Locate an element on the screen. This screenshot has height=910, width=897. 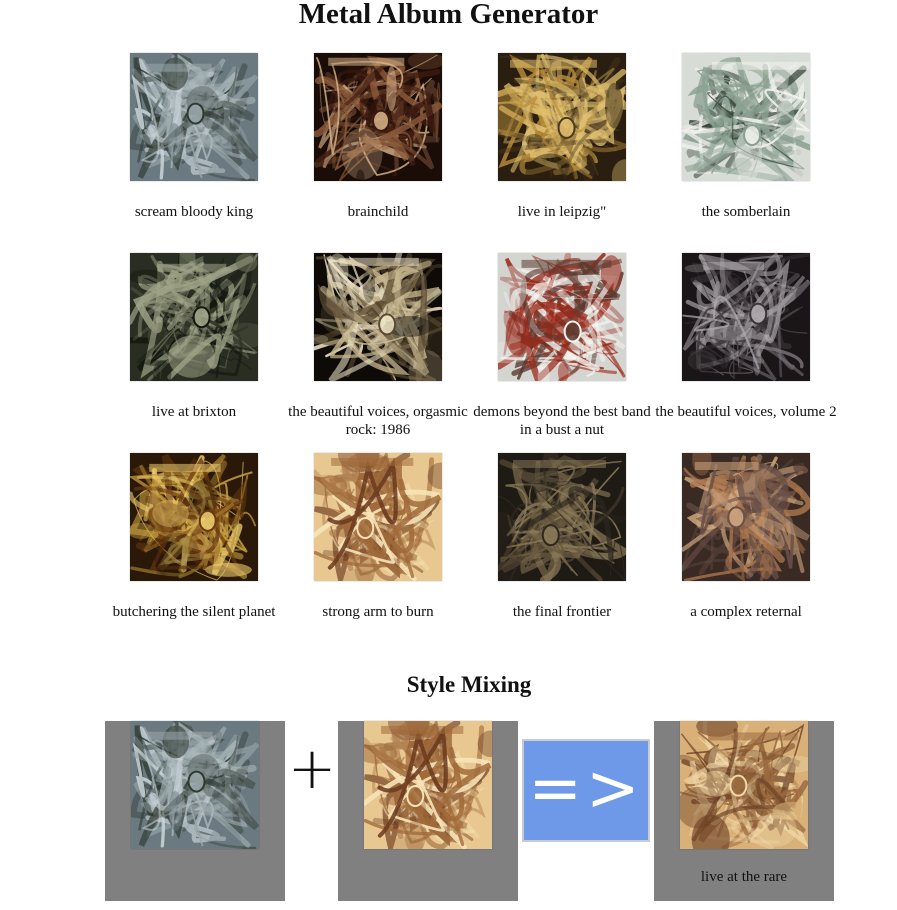
album-card: the somberlain is located at coordinates (746, 137).